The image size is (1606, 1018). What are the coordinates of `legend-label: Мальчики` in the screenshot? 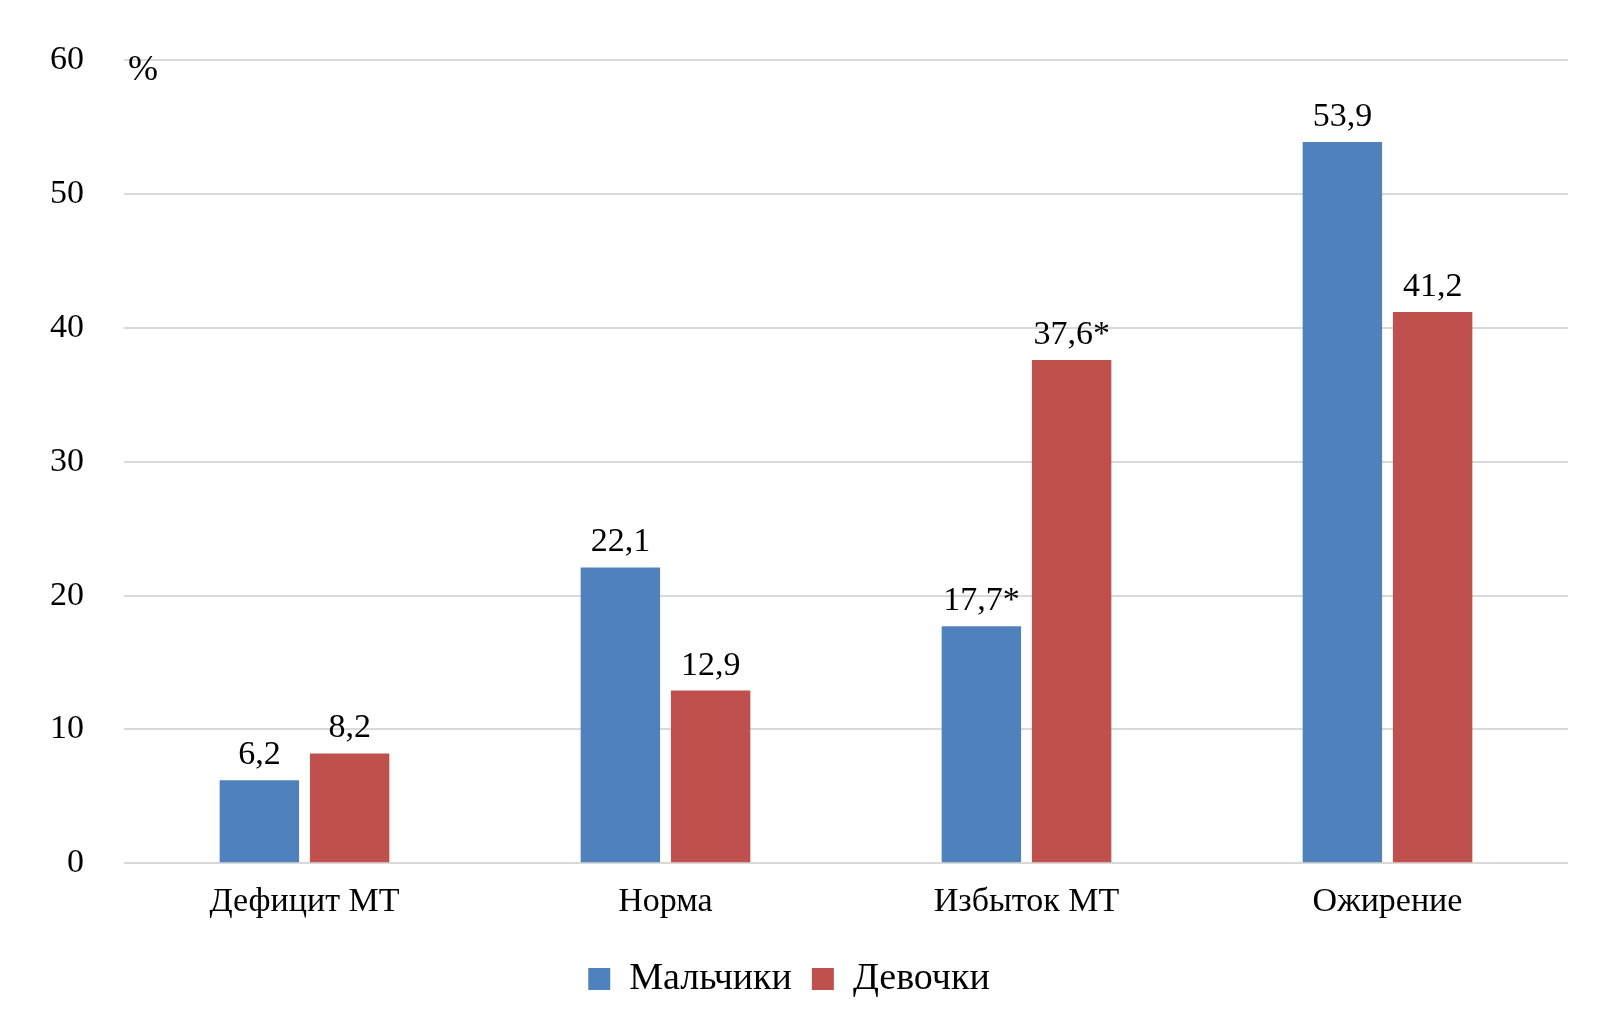 It's located at (710, 975).